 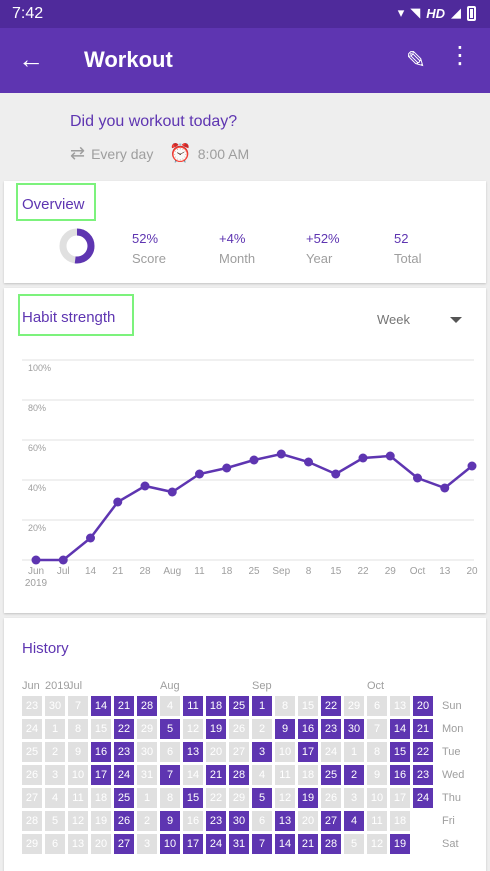 What do you see at coordinates (31, 59) in the screenshot?
I see `back-arrow-icon: ←` at bounding box center [31, 59].